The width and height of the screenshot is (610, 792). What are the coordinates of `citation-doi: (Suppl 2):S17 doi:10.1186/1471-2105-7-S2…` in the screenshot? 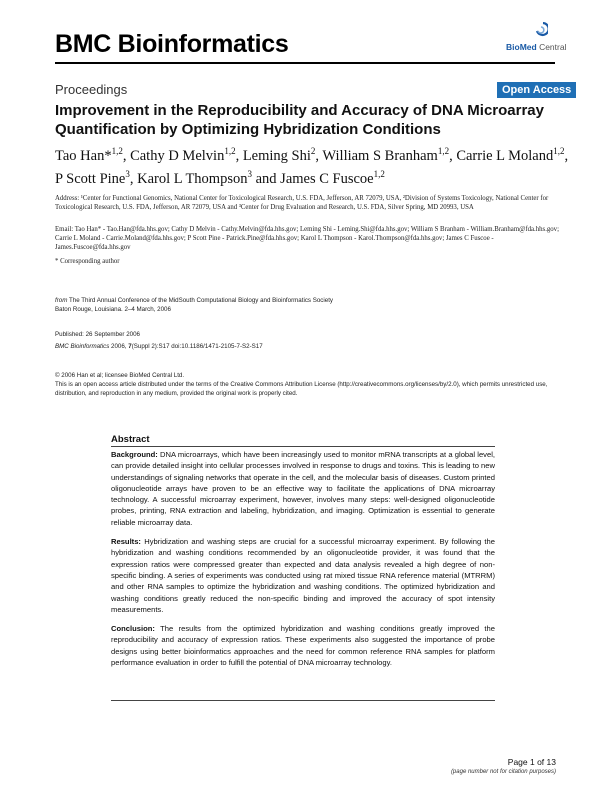 It's located at (197, 346).